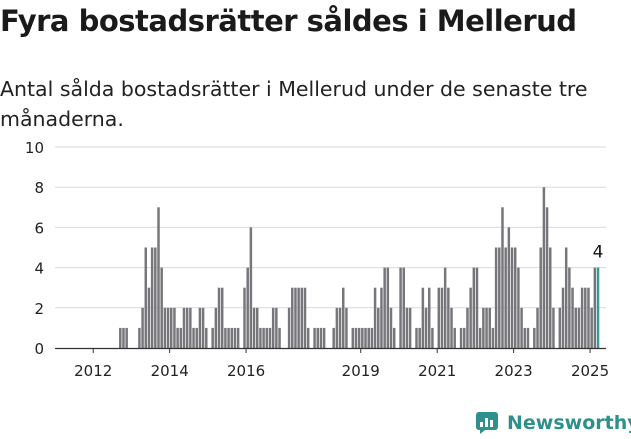  What do you see at coordinates (569, 423) in the screenshot?
I see `brand-name: Newsworthy` at bounding box center [569, 423].